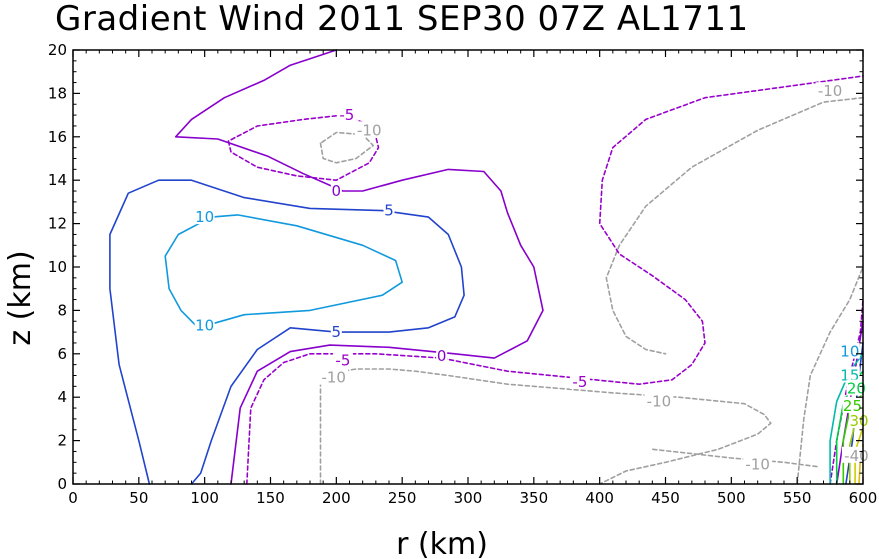  I want to click on contour-label-neg5-2: -5, so click(346, 115).